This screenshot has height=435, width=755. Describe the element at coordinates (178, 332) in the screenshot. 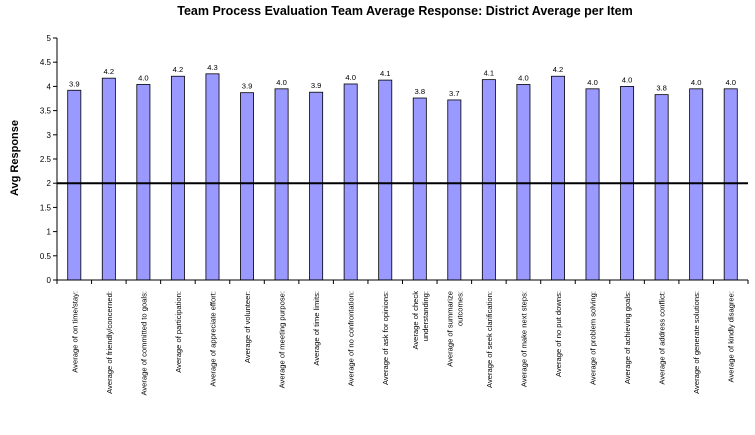

I see `category-label-4: Average of participation:` at that location.